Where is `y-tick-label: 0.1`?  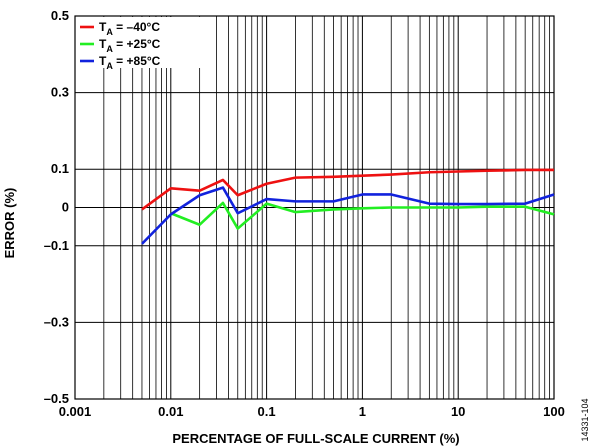
y-tick-label: 0.1 is located at coordinates (60, 168).